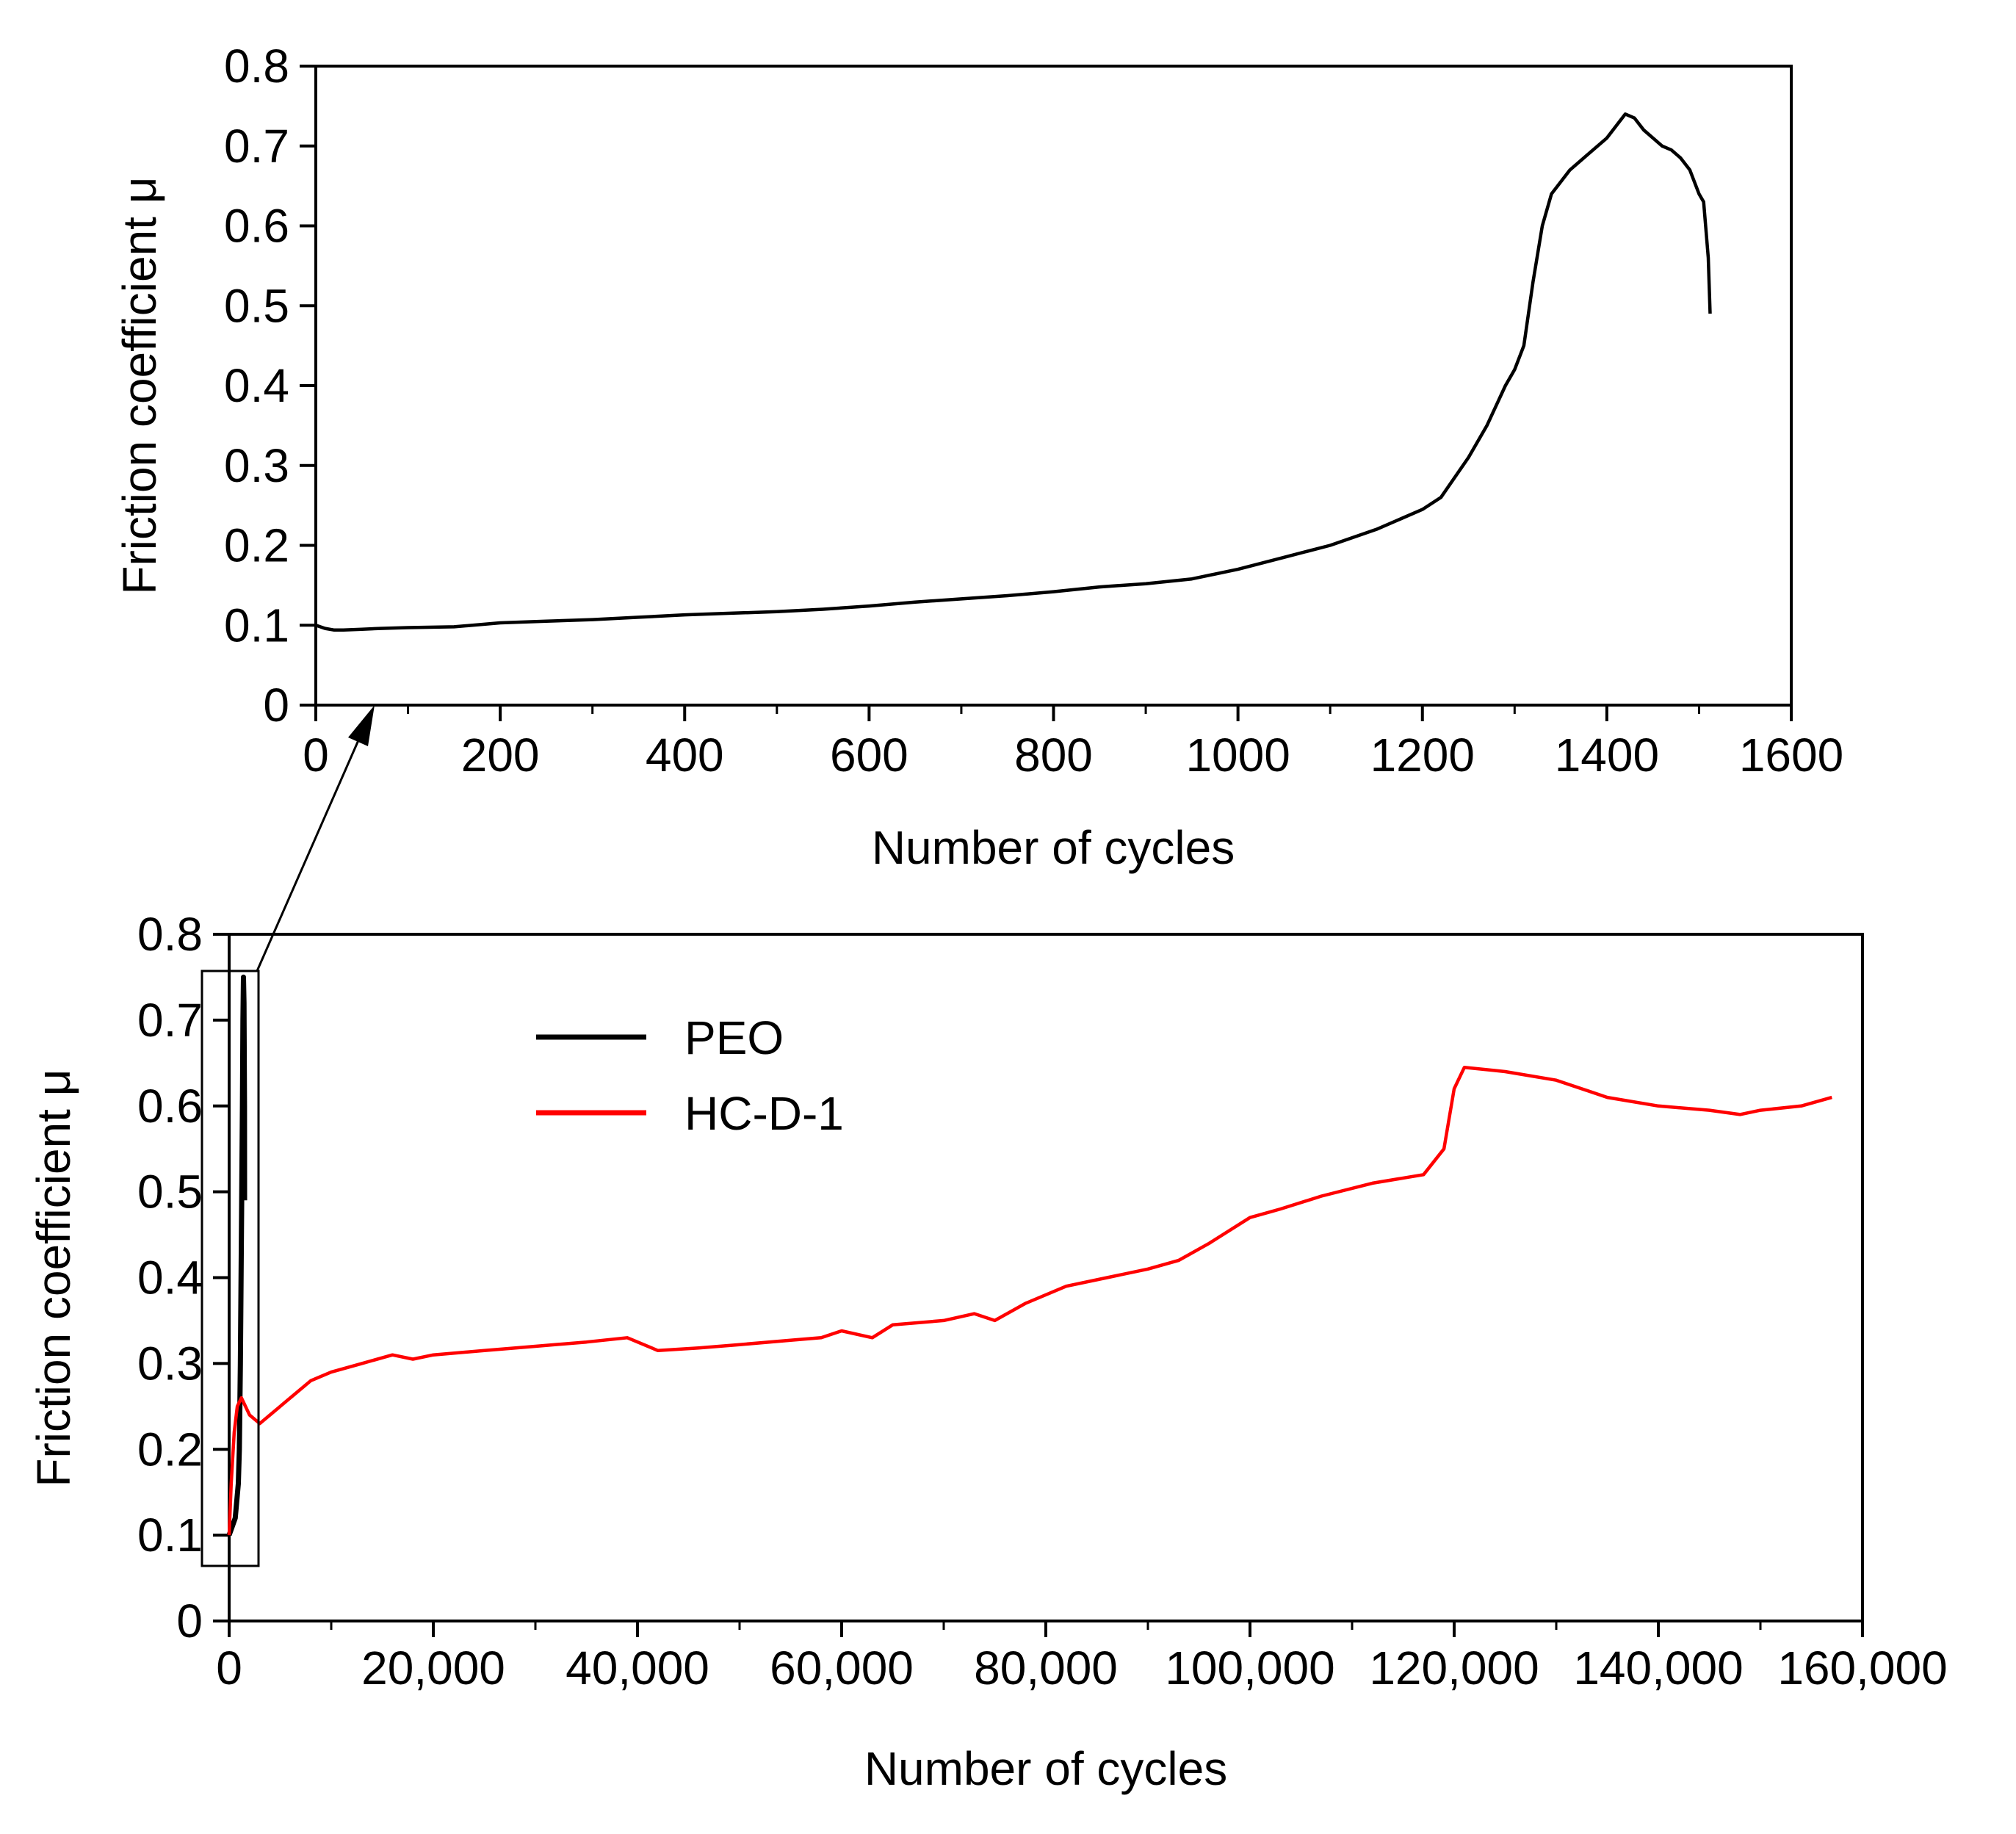 Image resolution: width=2016 pixels, height=1834 pixels. Describe the element at coordinates (316, 755) in the screenshot. I see `top-x-tick-label: 0` at that location.